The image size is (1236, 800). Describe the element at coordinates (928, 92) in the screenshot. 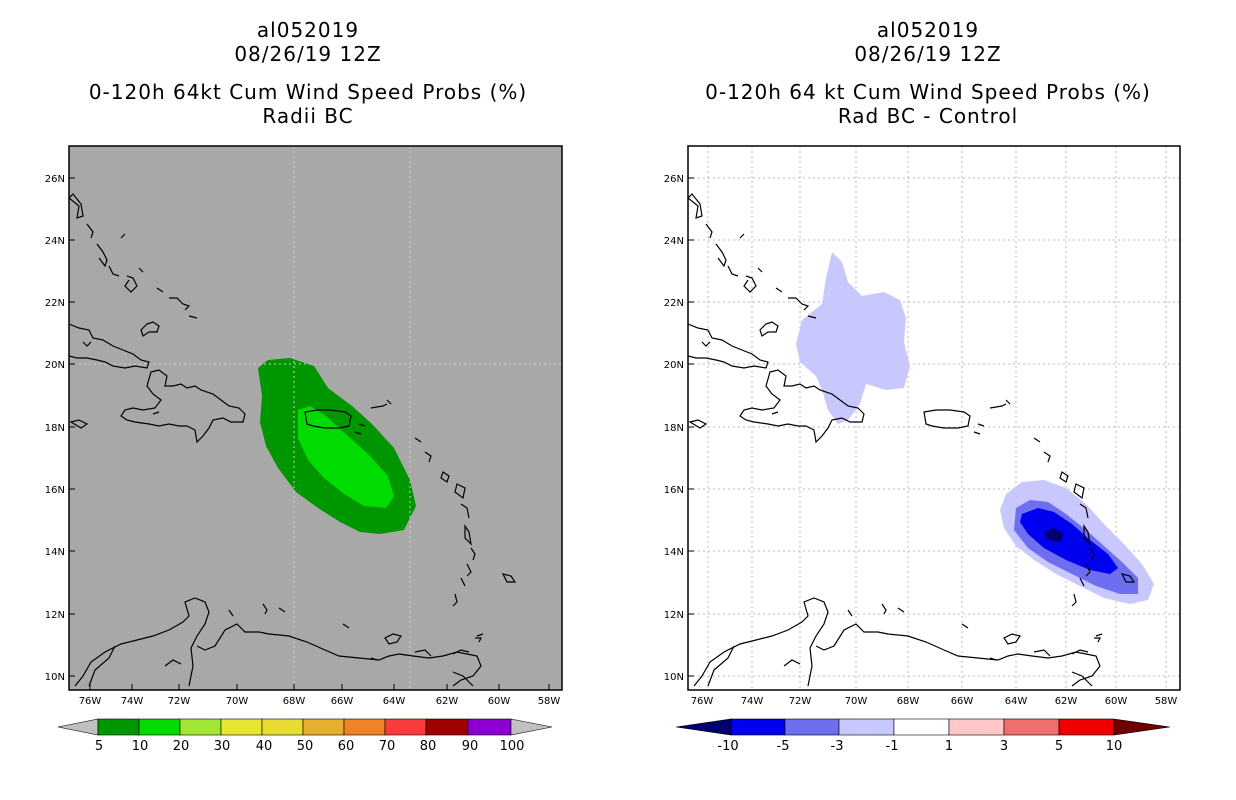

I see `right-product-title: 0-120h 64 kt Cum Wind Speed Probs (%)` at that location.